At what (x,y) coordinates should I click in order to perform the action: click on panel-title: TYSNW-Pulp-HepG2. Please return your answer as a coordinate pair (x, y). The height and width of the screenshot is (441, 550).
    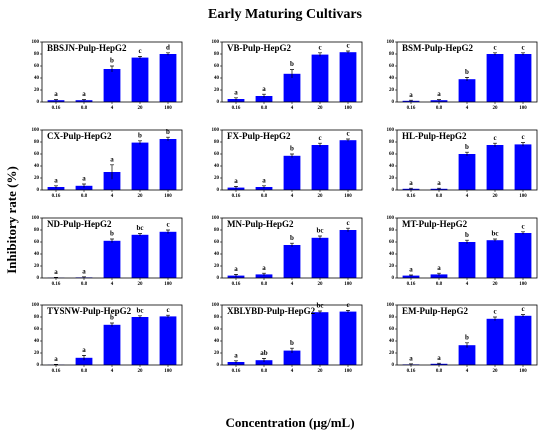
    Looking at the image, I should click on (89, 311).